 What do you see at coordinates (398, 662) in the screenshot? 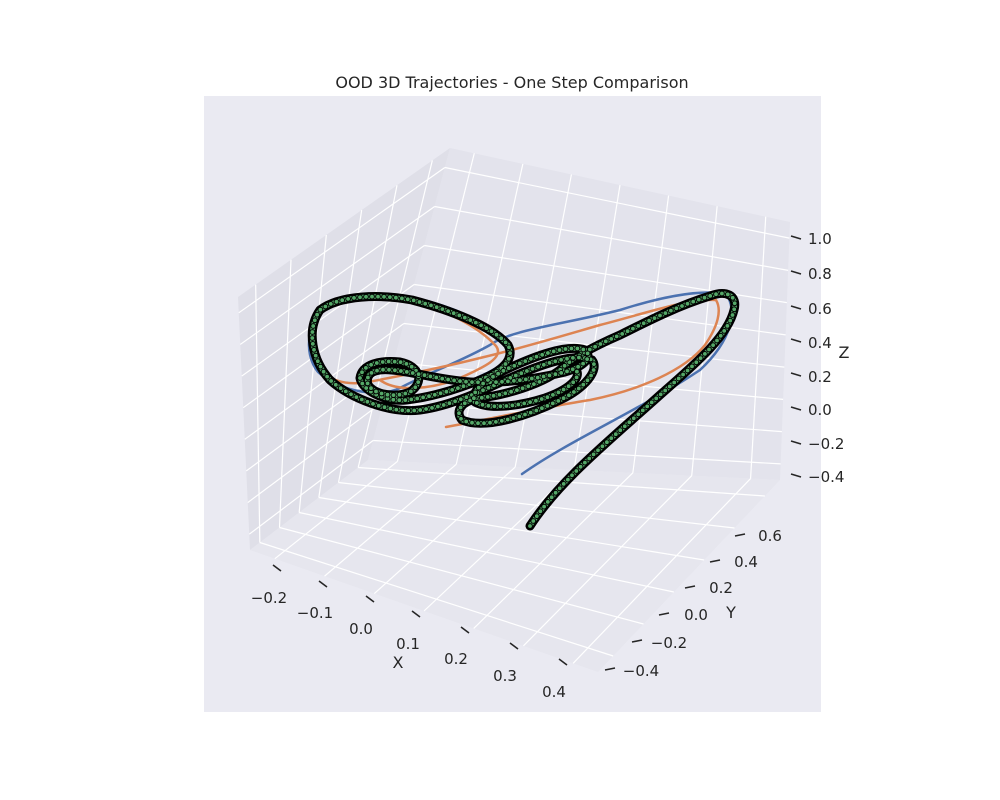
I see `x-axis-label: X` at bounding box center [398, 662].